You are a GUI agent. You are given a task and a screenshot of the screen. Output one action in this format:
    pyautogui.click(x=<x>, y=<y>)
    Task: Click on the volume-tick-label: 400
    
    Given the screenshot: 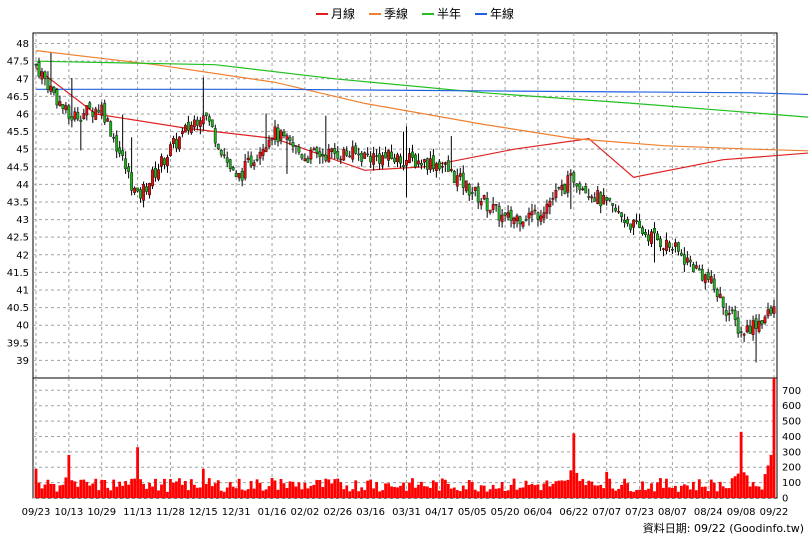 What is the action you would take?
    pyautogui.click(x=791, y=437)
    